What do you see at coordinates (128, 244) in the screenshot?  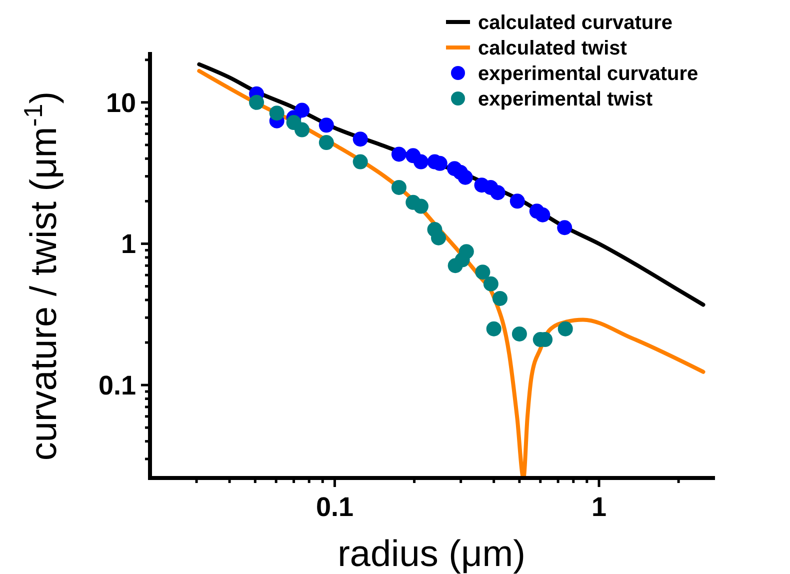 I see `y-tick-label: 1` at bounding box center [128, 244].